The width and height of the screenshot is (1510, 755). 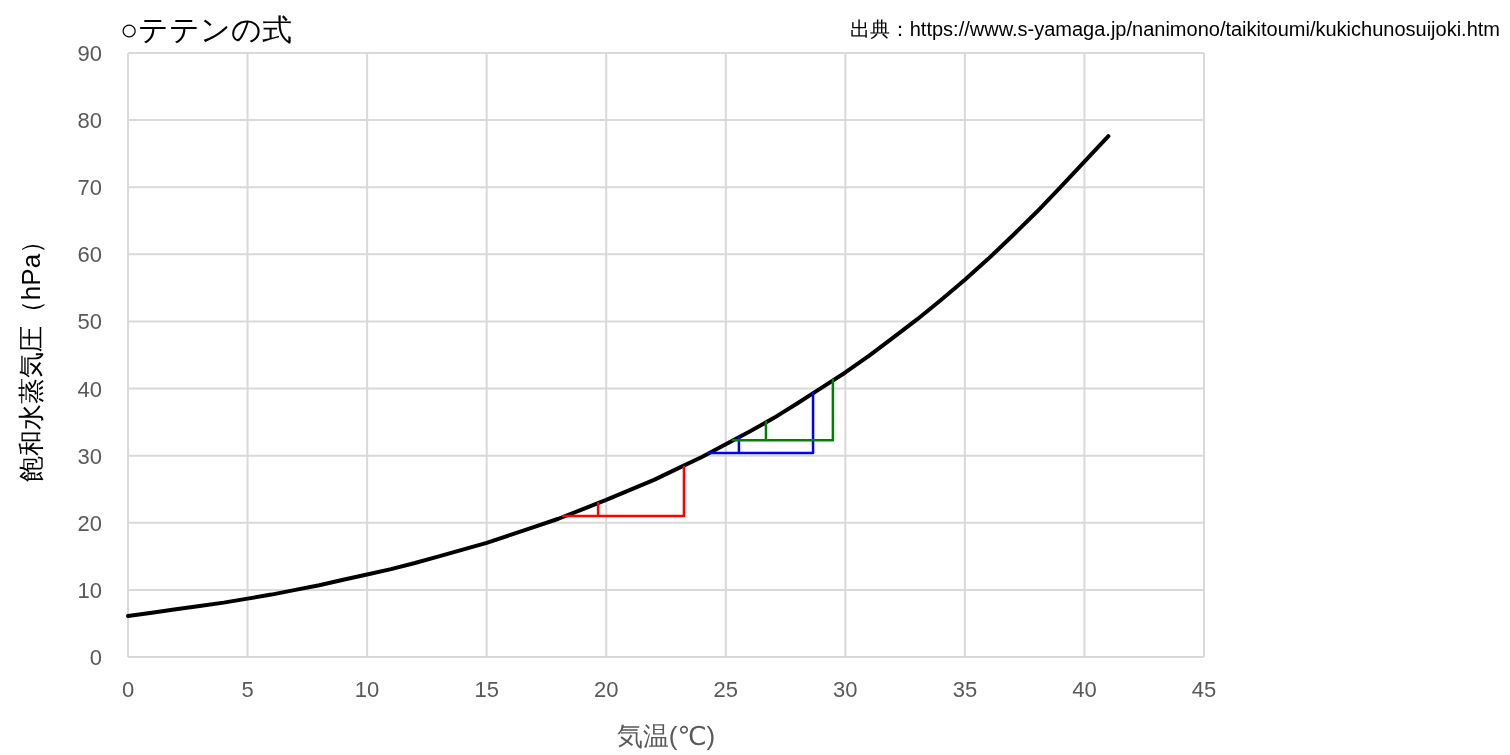 What do you see at coordinates (128, 689) in the screenshot?
I see `x-tick-label: 0` at bounding box center [128, 689].